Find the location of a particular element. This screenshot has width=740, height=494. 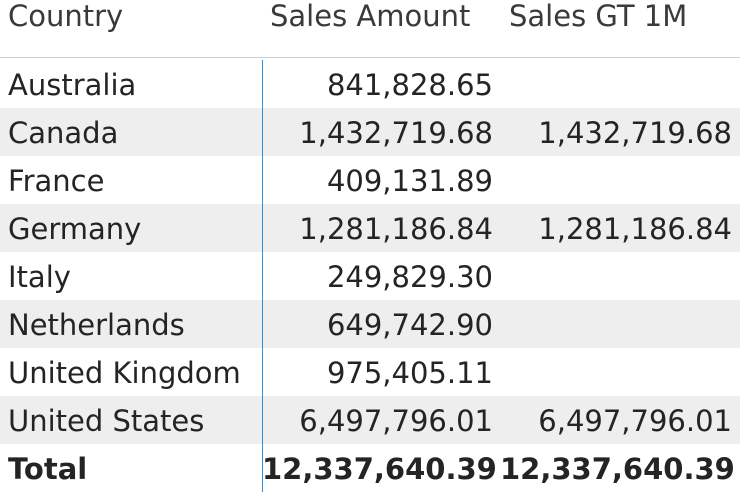

header-divider is located at coordinates (370, 57).